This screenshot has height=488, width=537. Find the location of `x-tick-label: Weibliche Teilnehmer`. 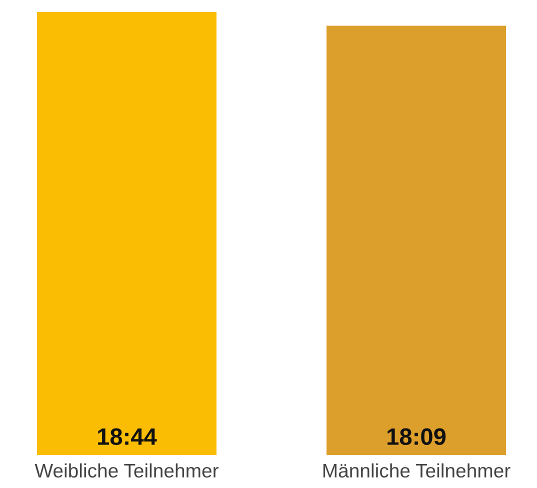

x-tick-label: Weibliche Teilnehmer is located at coordinates (126, 470).